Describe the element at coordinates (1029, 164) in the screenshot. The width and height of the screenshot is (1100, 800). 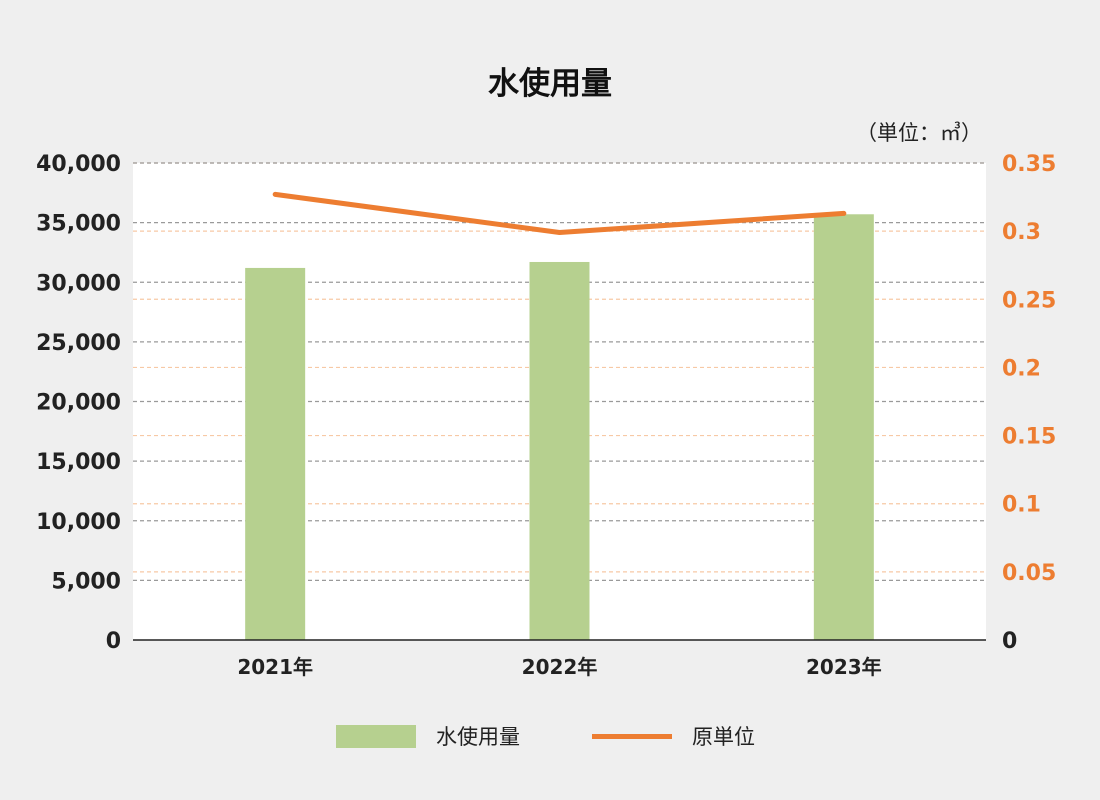
I see `y-right-tick-label: 0.35` at that location.